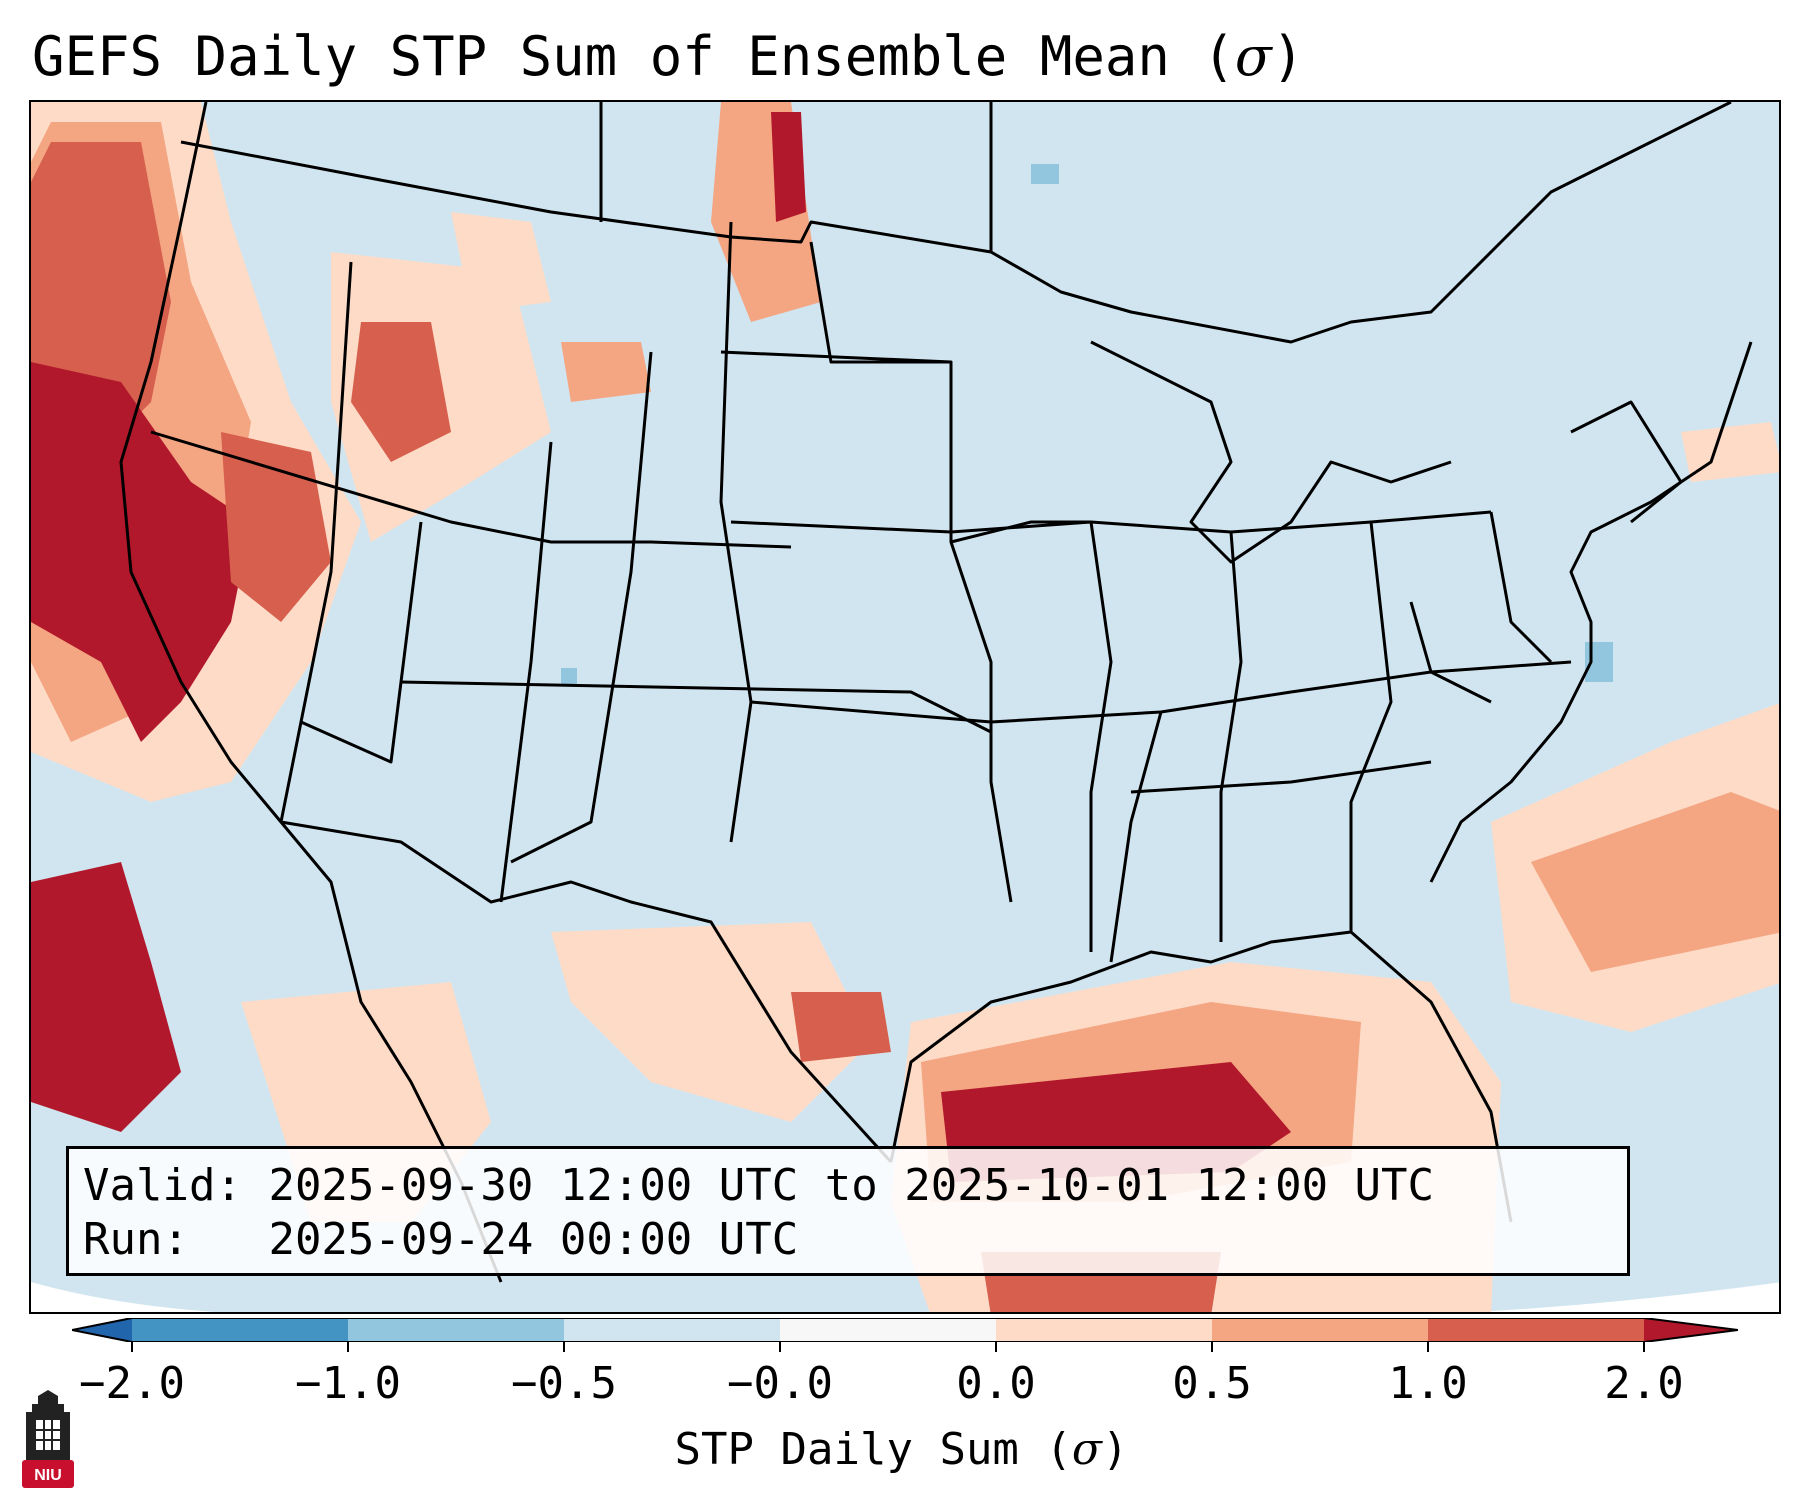 The height and width of the screenshot is (1506, 1803). What do you see at coordinates (132, 1383) in the screenshot?
I see `colorbar-tick-label: −2.0` at bounding box center [132, 1383].